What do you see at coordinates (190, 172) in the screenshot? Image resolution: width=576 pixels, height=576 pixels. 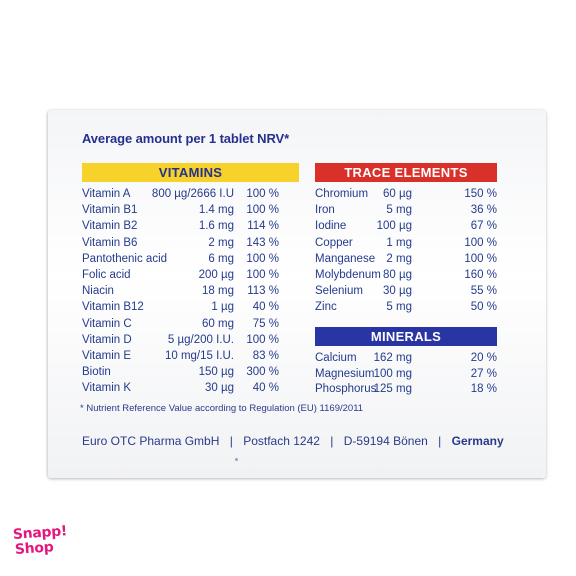 I see `vitamins-header: VITAMINS` at bounding box center [190, 172].